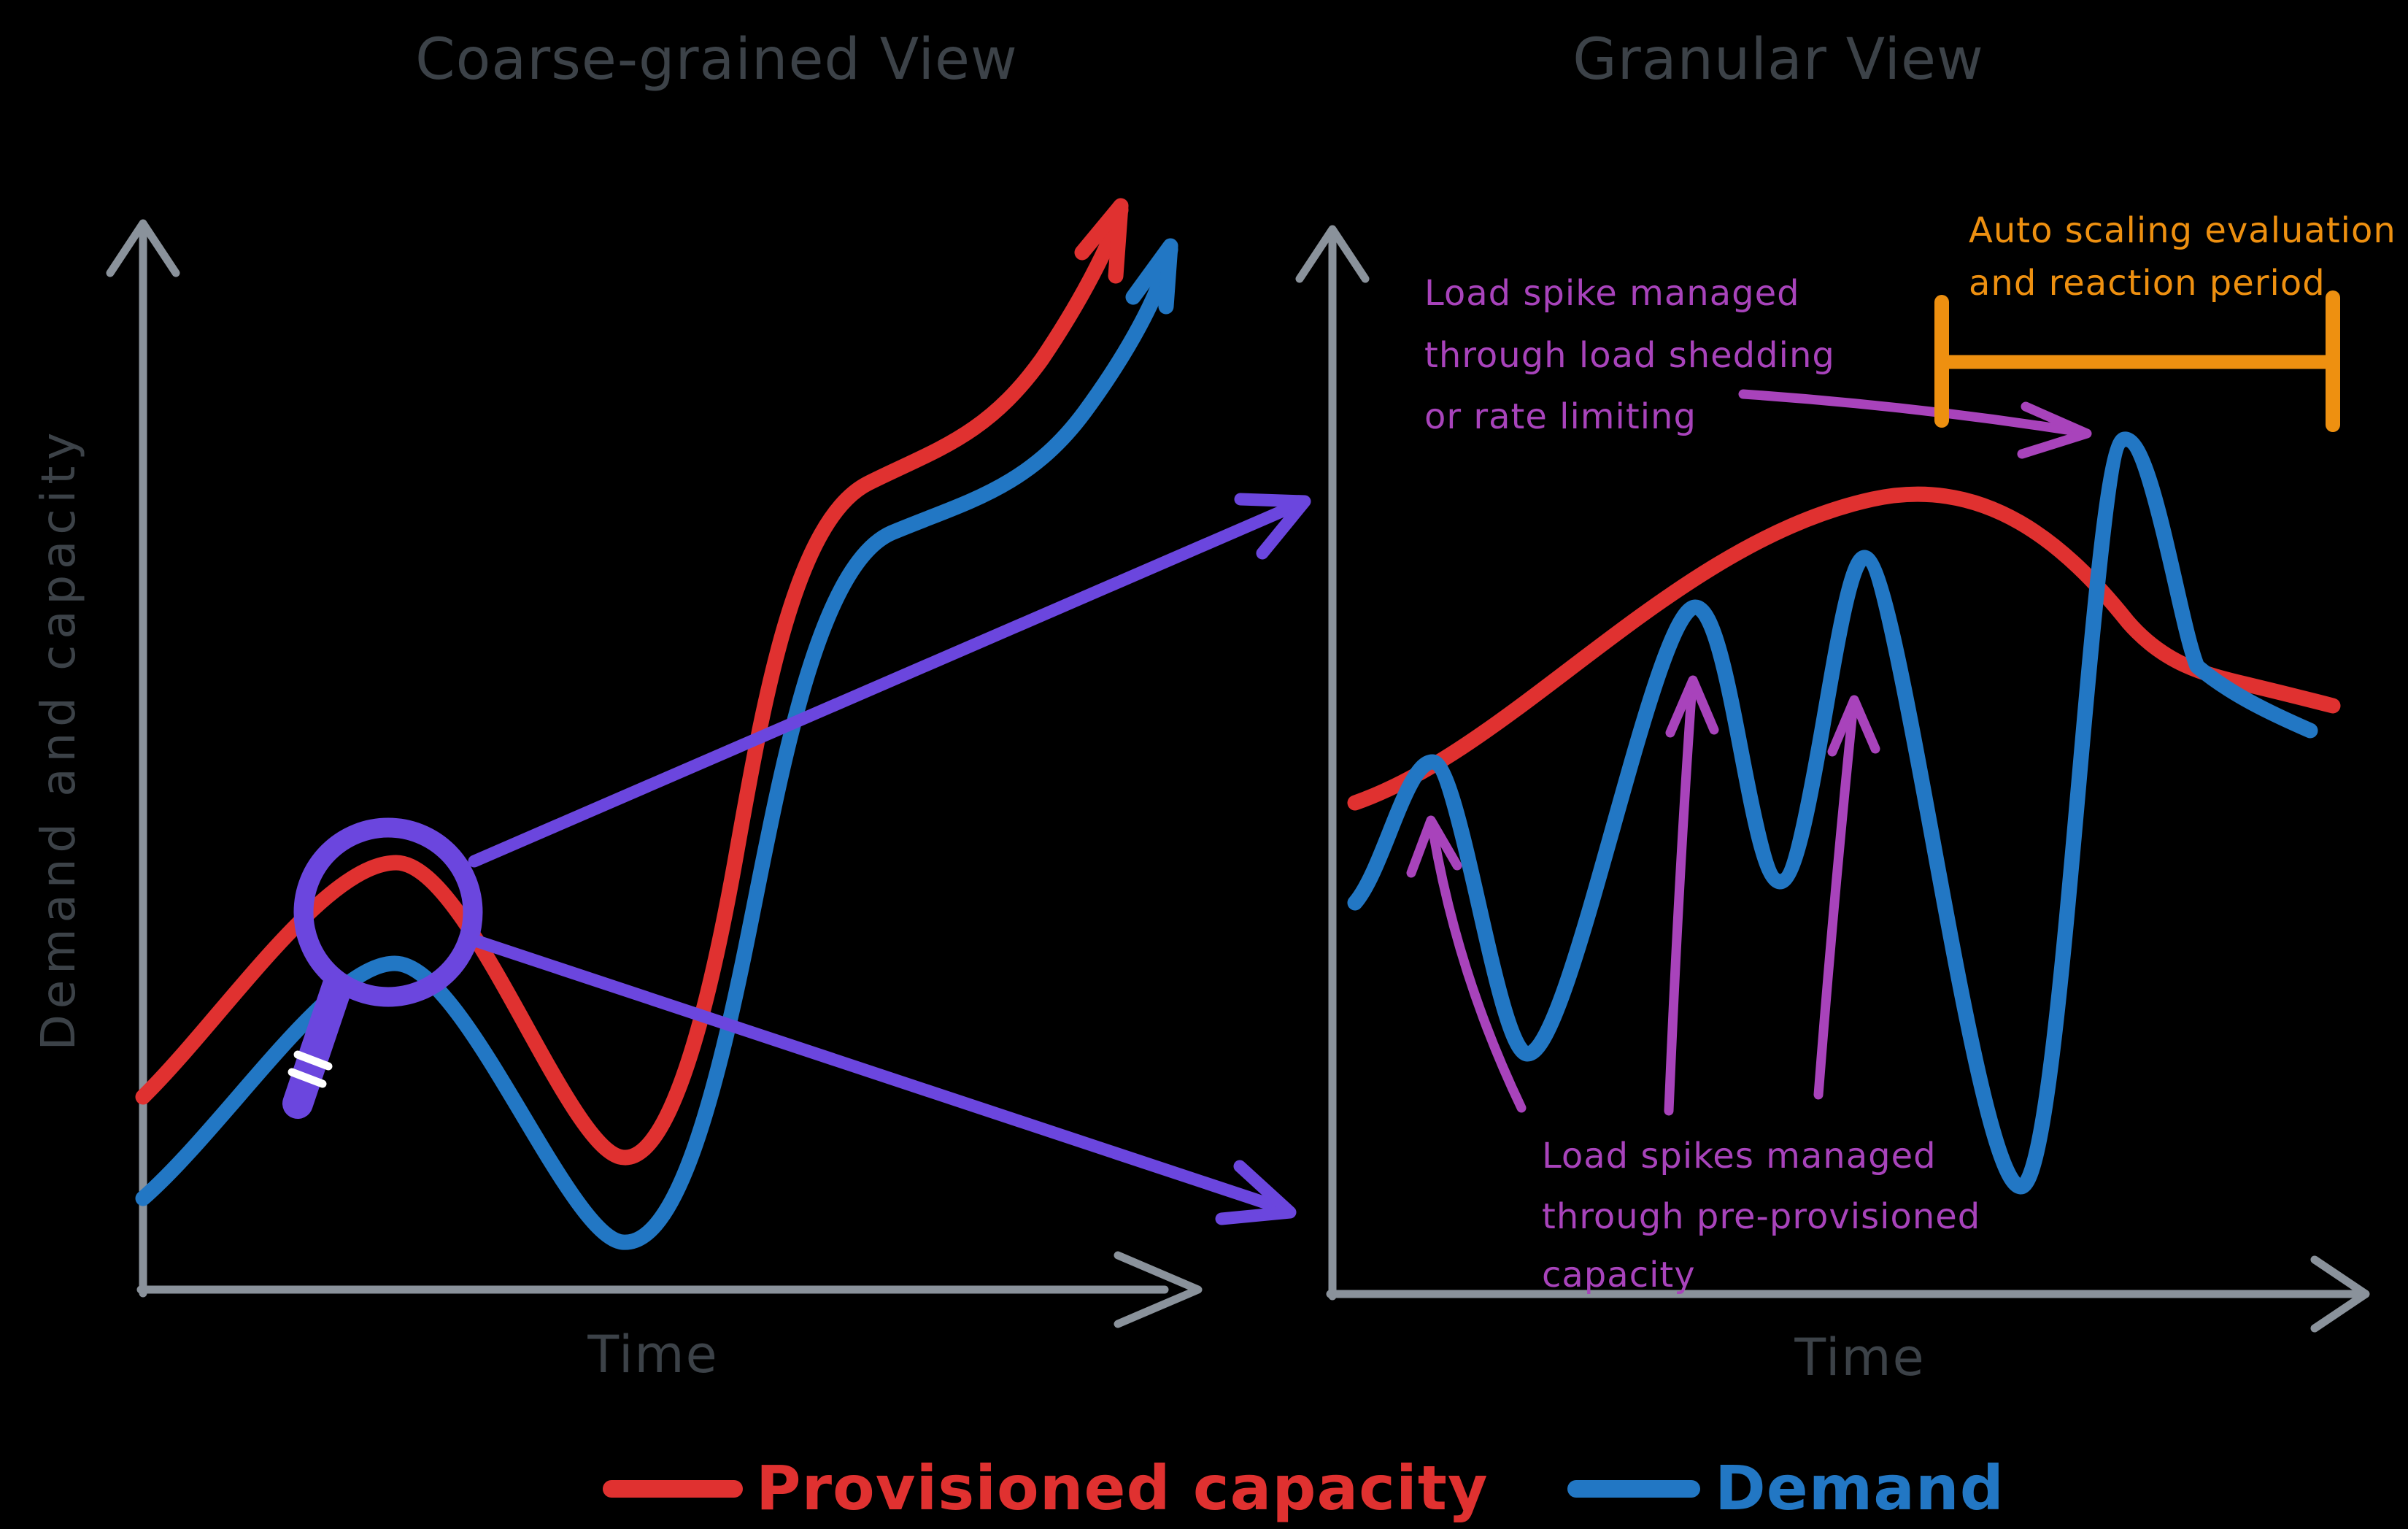 Image resolution: width=2408 pixels, height=1529 pixels. Describe the element at coordinates (2182, 230) in the screenshot. I see `auto-scaling-note-line-1: Auto scaling evaluation` at that location.